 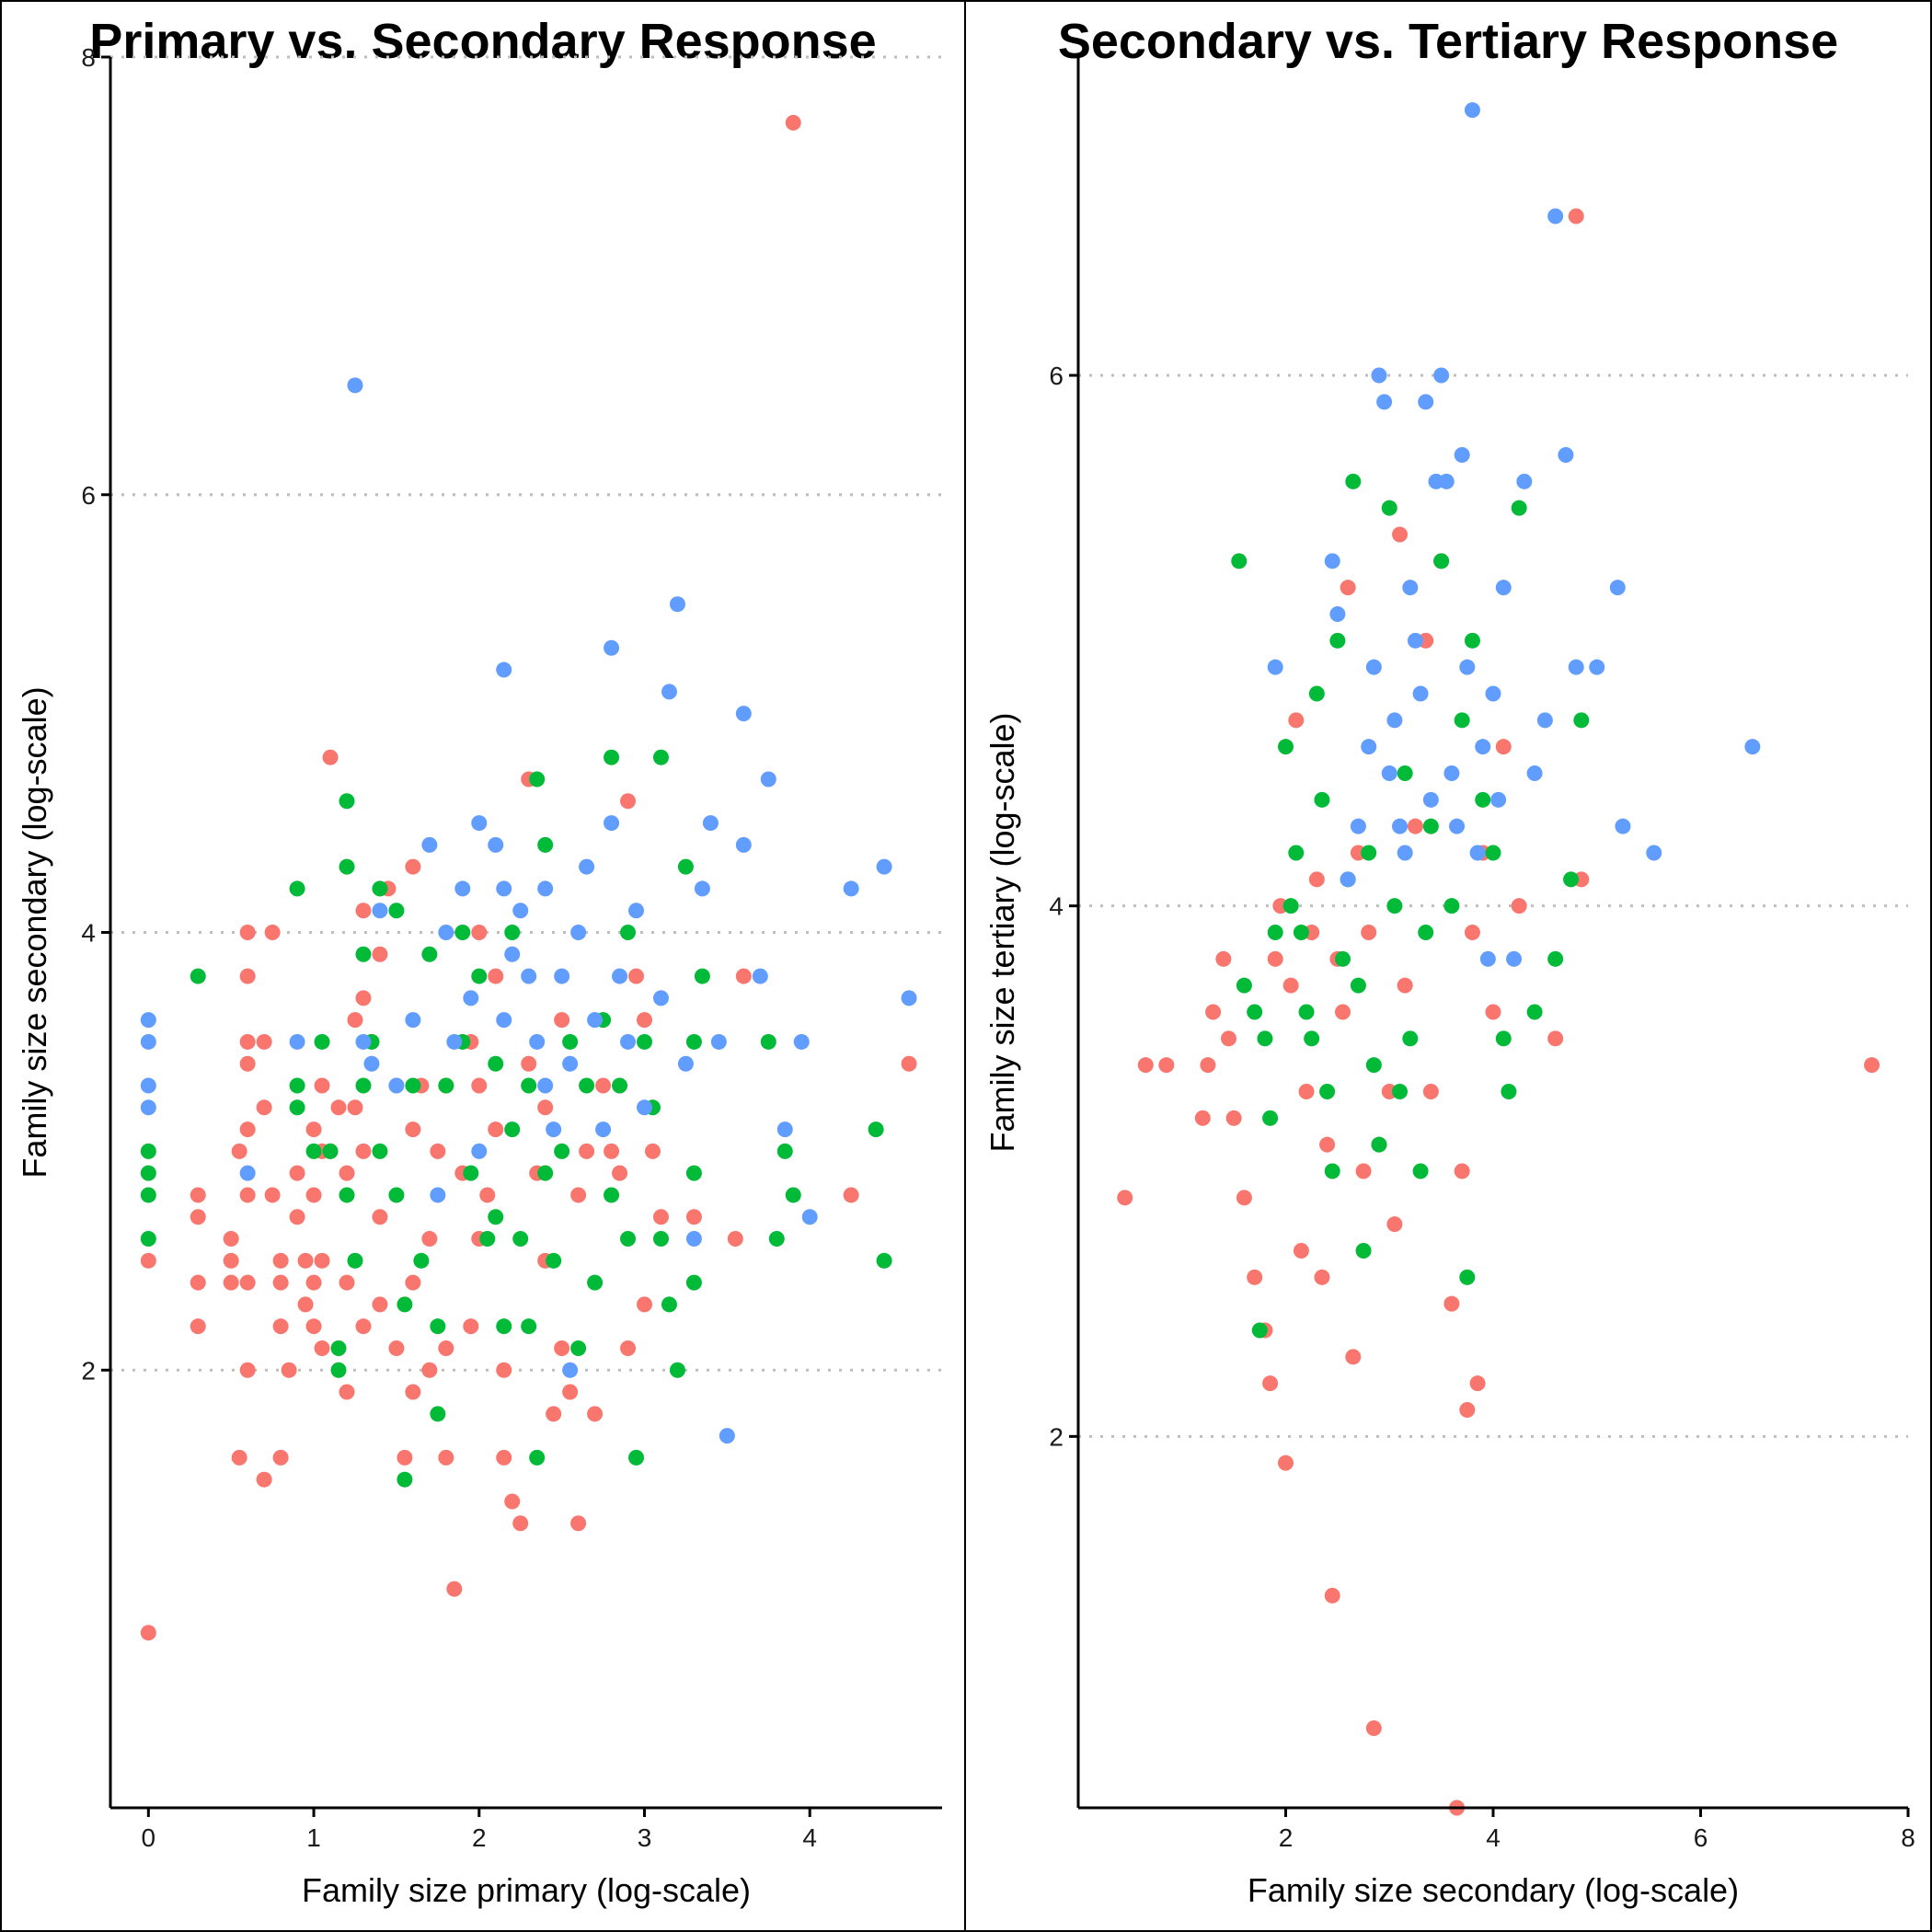 I want to click on x-axis-title: Family size secondary (log-scale), so click(x=1493, y=1890).